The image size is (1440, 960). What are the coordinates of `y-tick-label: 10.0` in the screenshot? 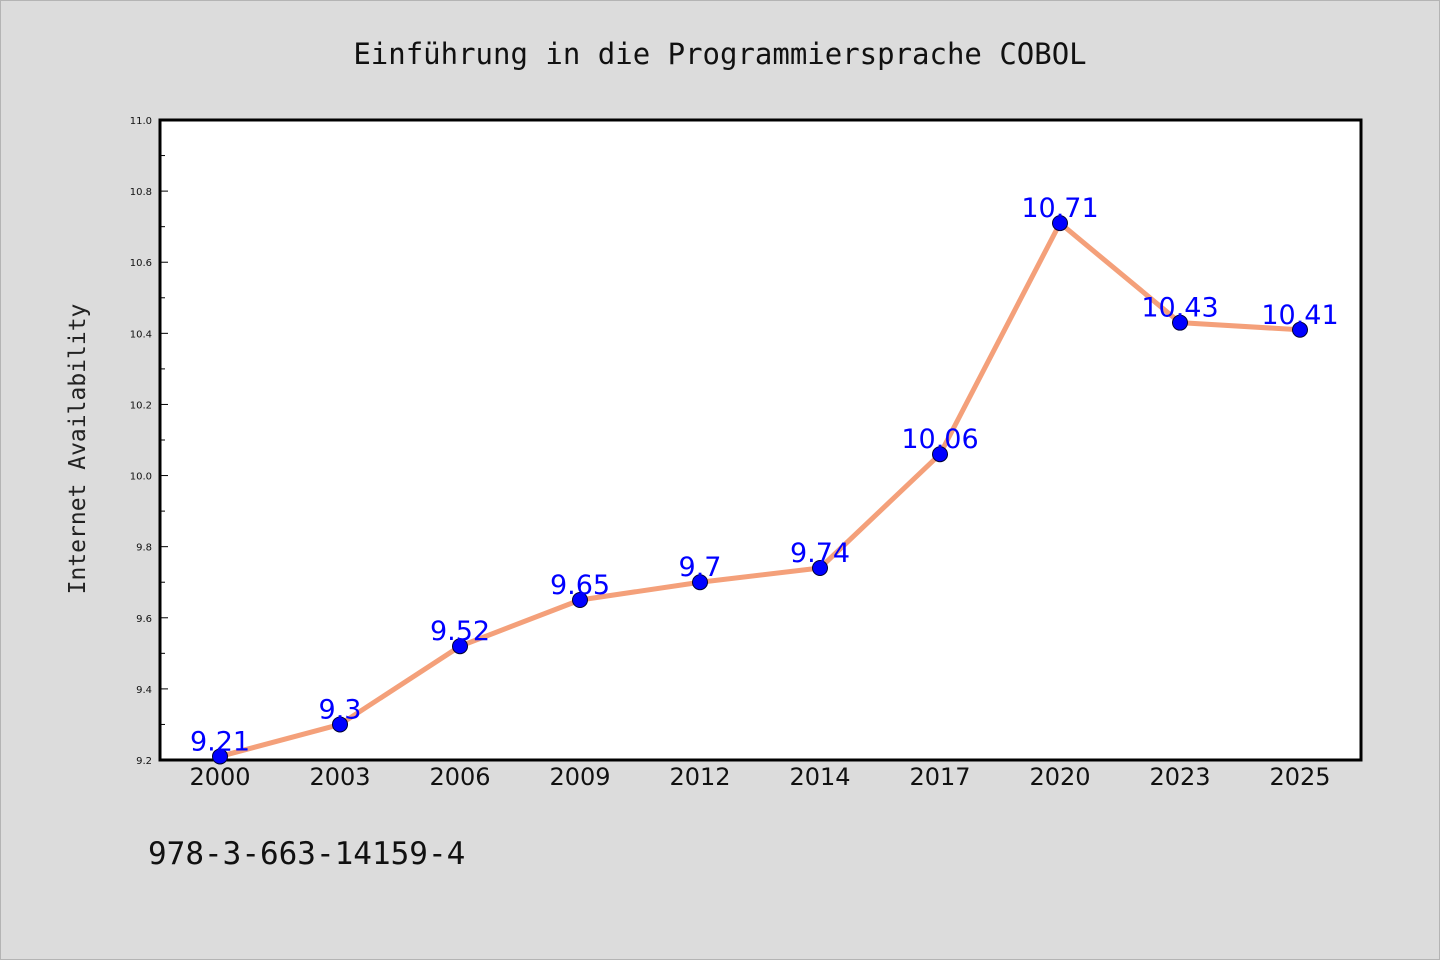 It's located at (141, 477).